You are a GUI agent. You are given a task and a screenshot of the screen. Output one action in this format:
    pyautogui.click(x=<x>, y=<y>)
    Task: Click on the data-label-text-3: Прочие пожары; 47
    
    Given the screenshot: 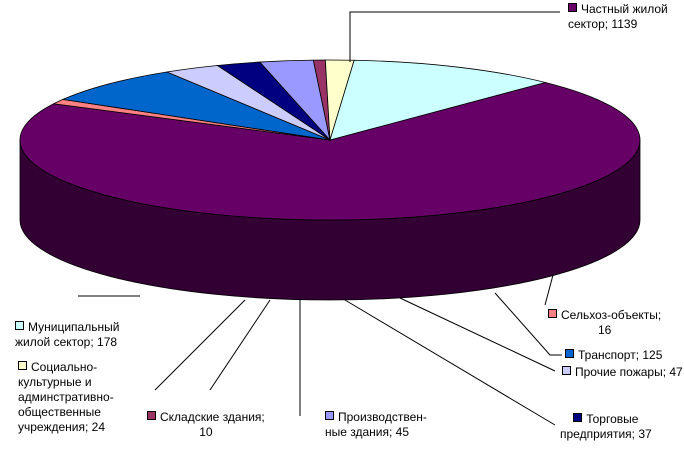 What is the action you would take?
    pyautogui.click(x=629, y=372)
    